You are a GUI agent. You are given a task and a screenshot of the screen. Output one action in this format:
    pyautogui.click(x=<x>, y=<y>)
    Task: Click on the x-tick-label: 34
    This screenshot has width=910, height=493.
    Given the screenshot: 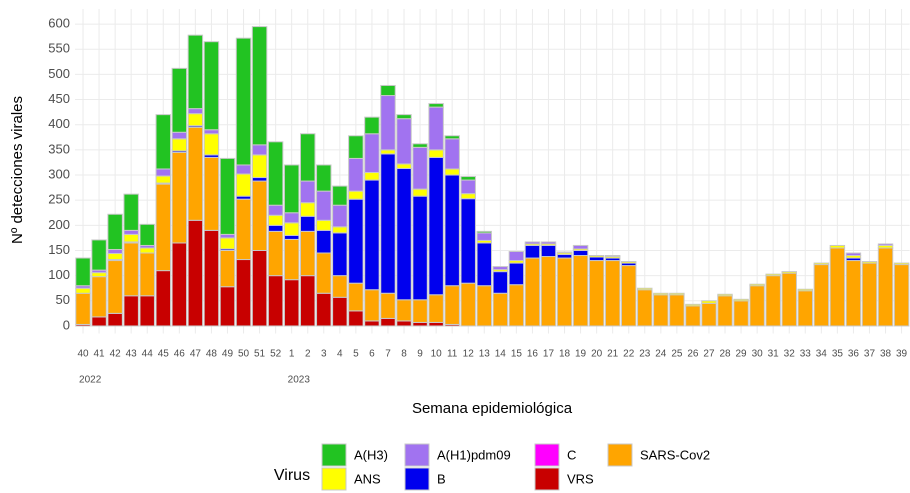 What is the action you would take?
    pyautogui.click(x=822, y=354)
    